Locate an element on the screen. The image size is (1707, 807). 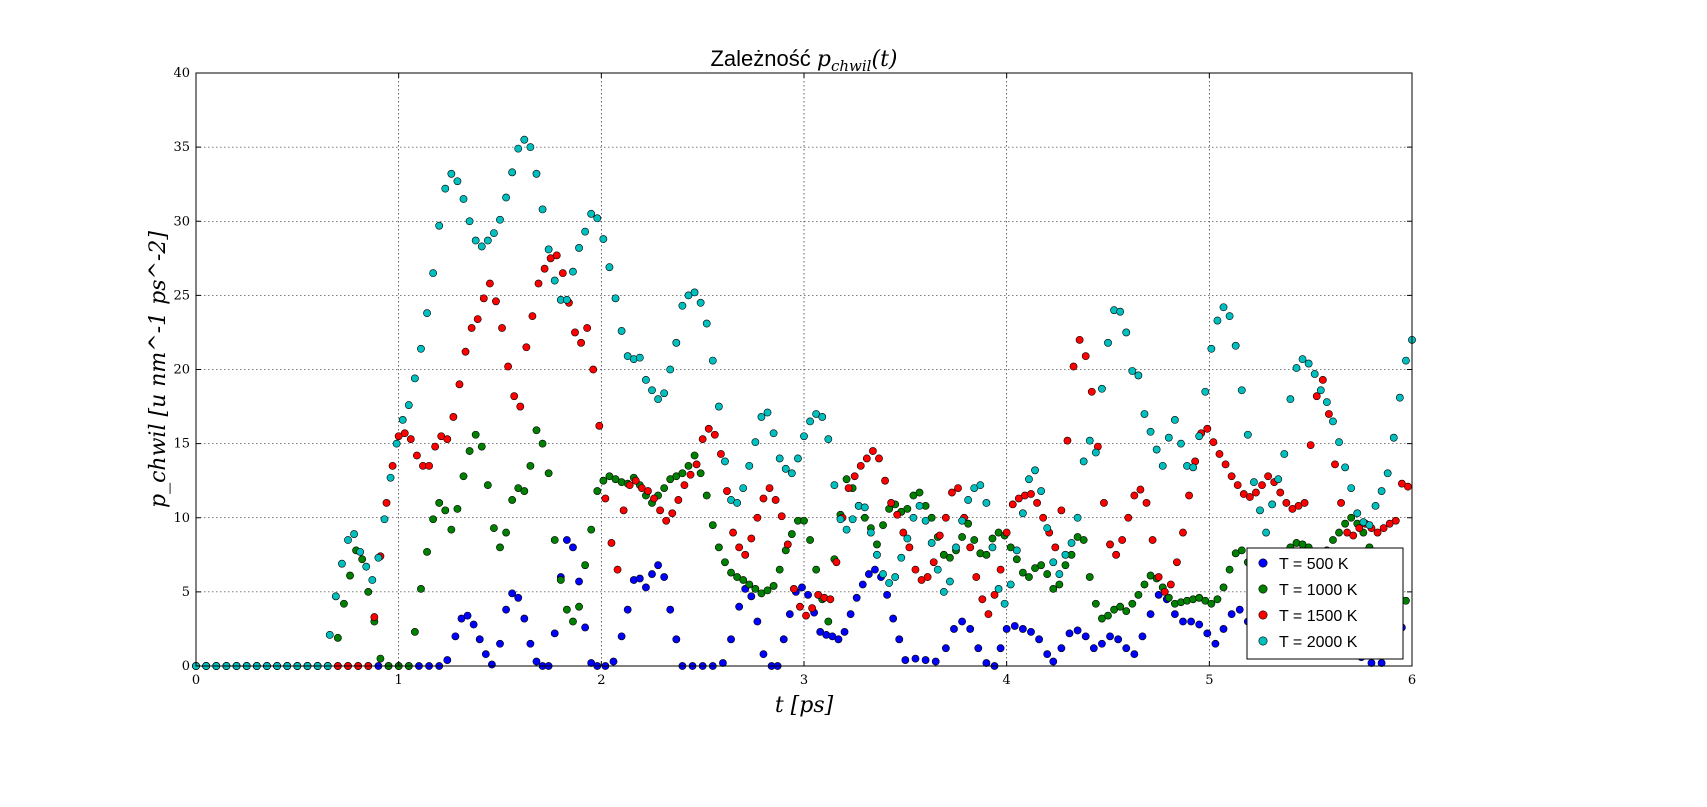
legend-marker is located at coordinates (1263, 615).